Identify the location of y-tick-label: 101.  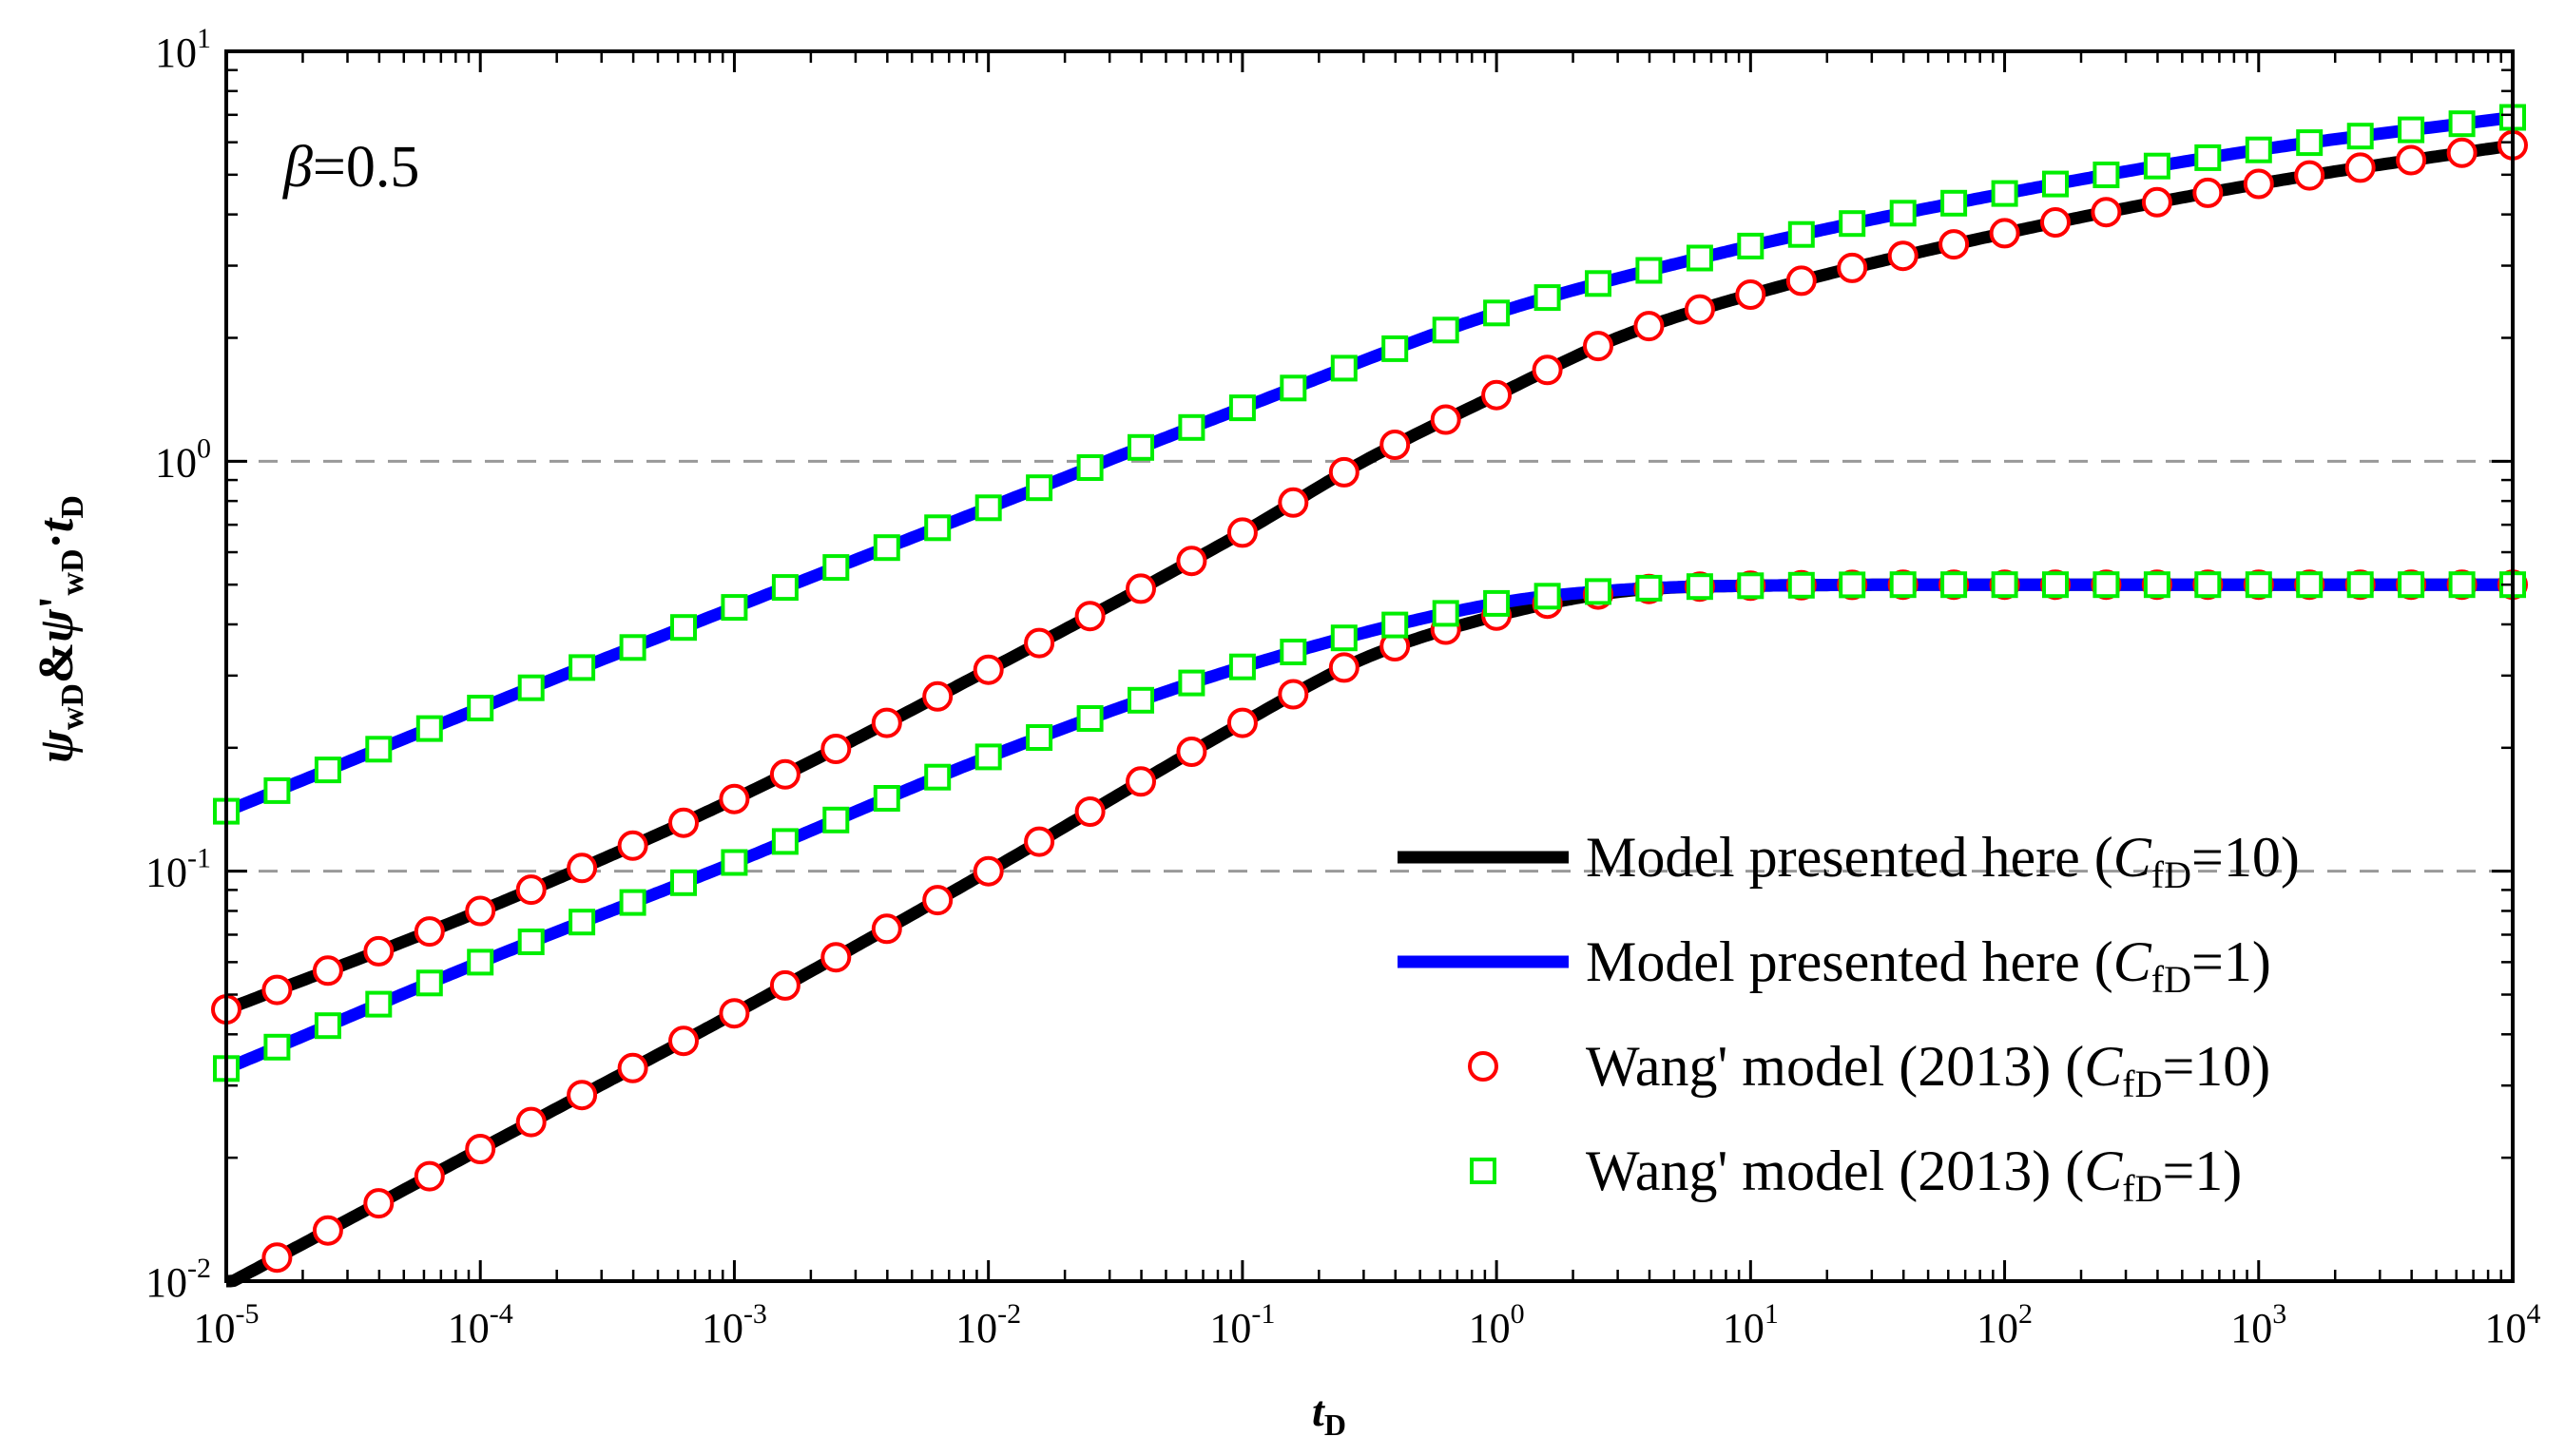
(183, 49).